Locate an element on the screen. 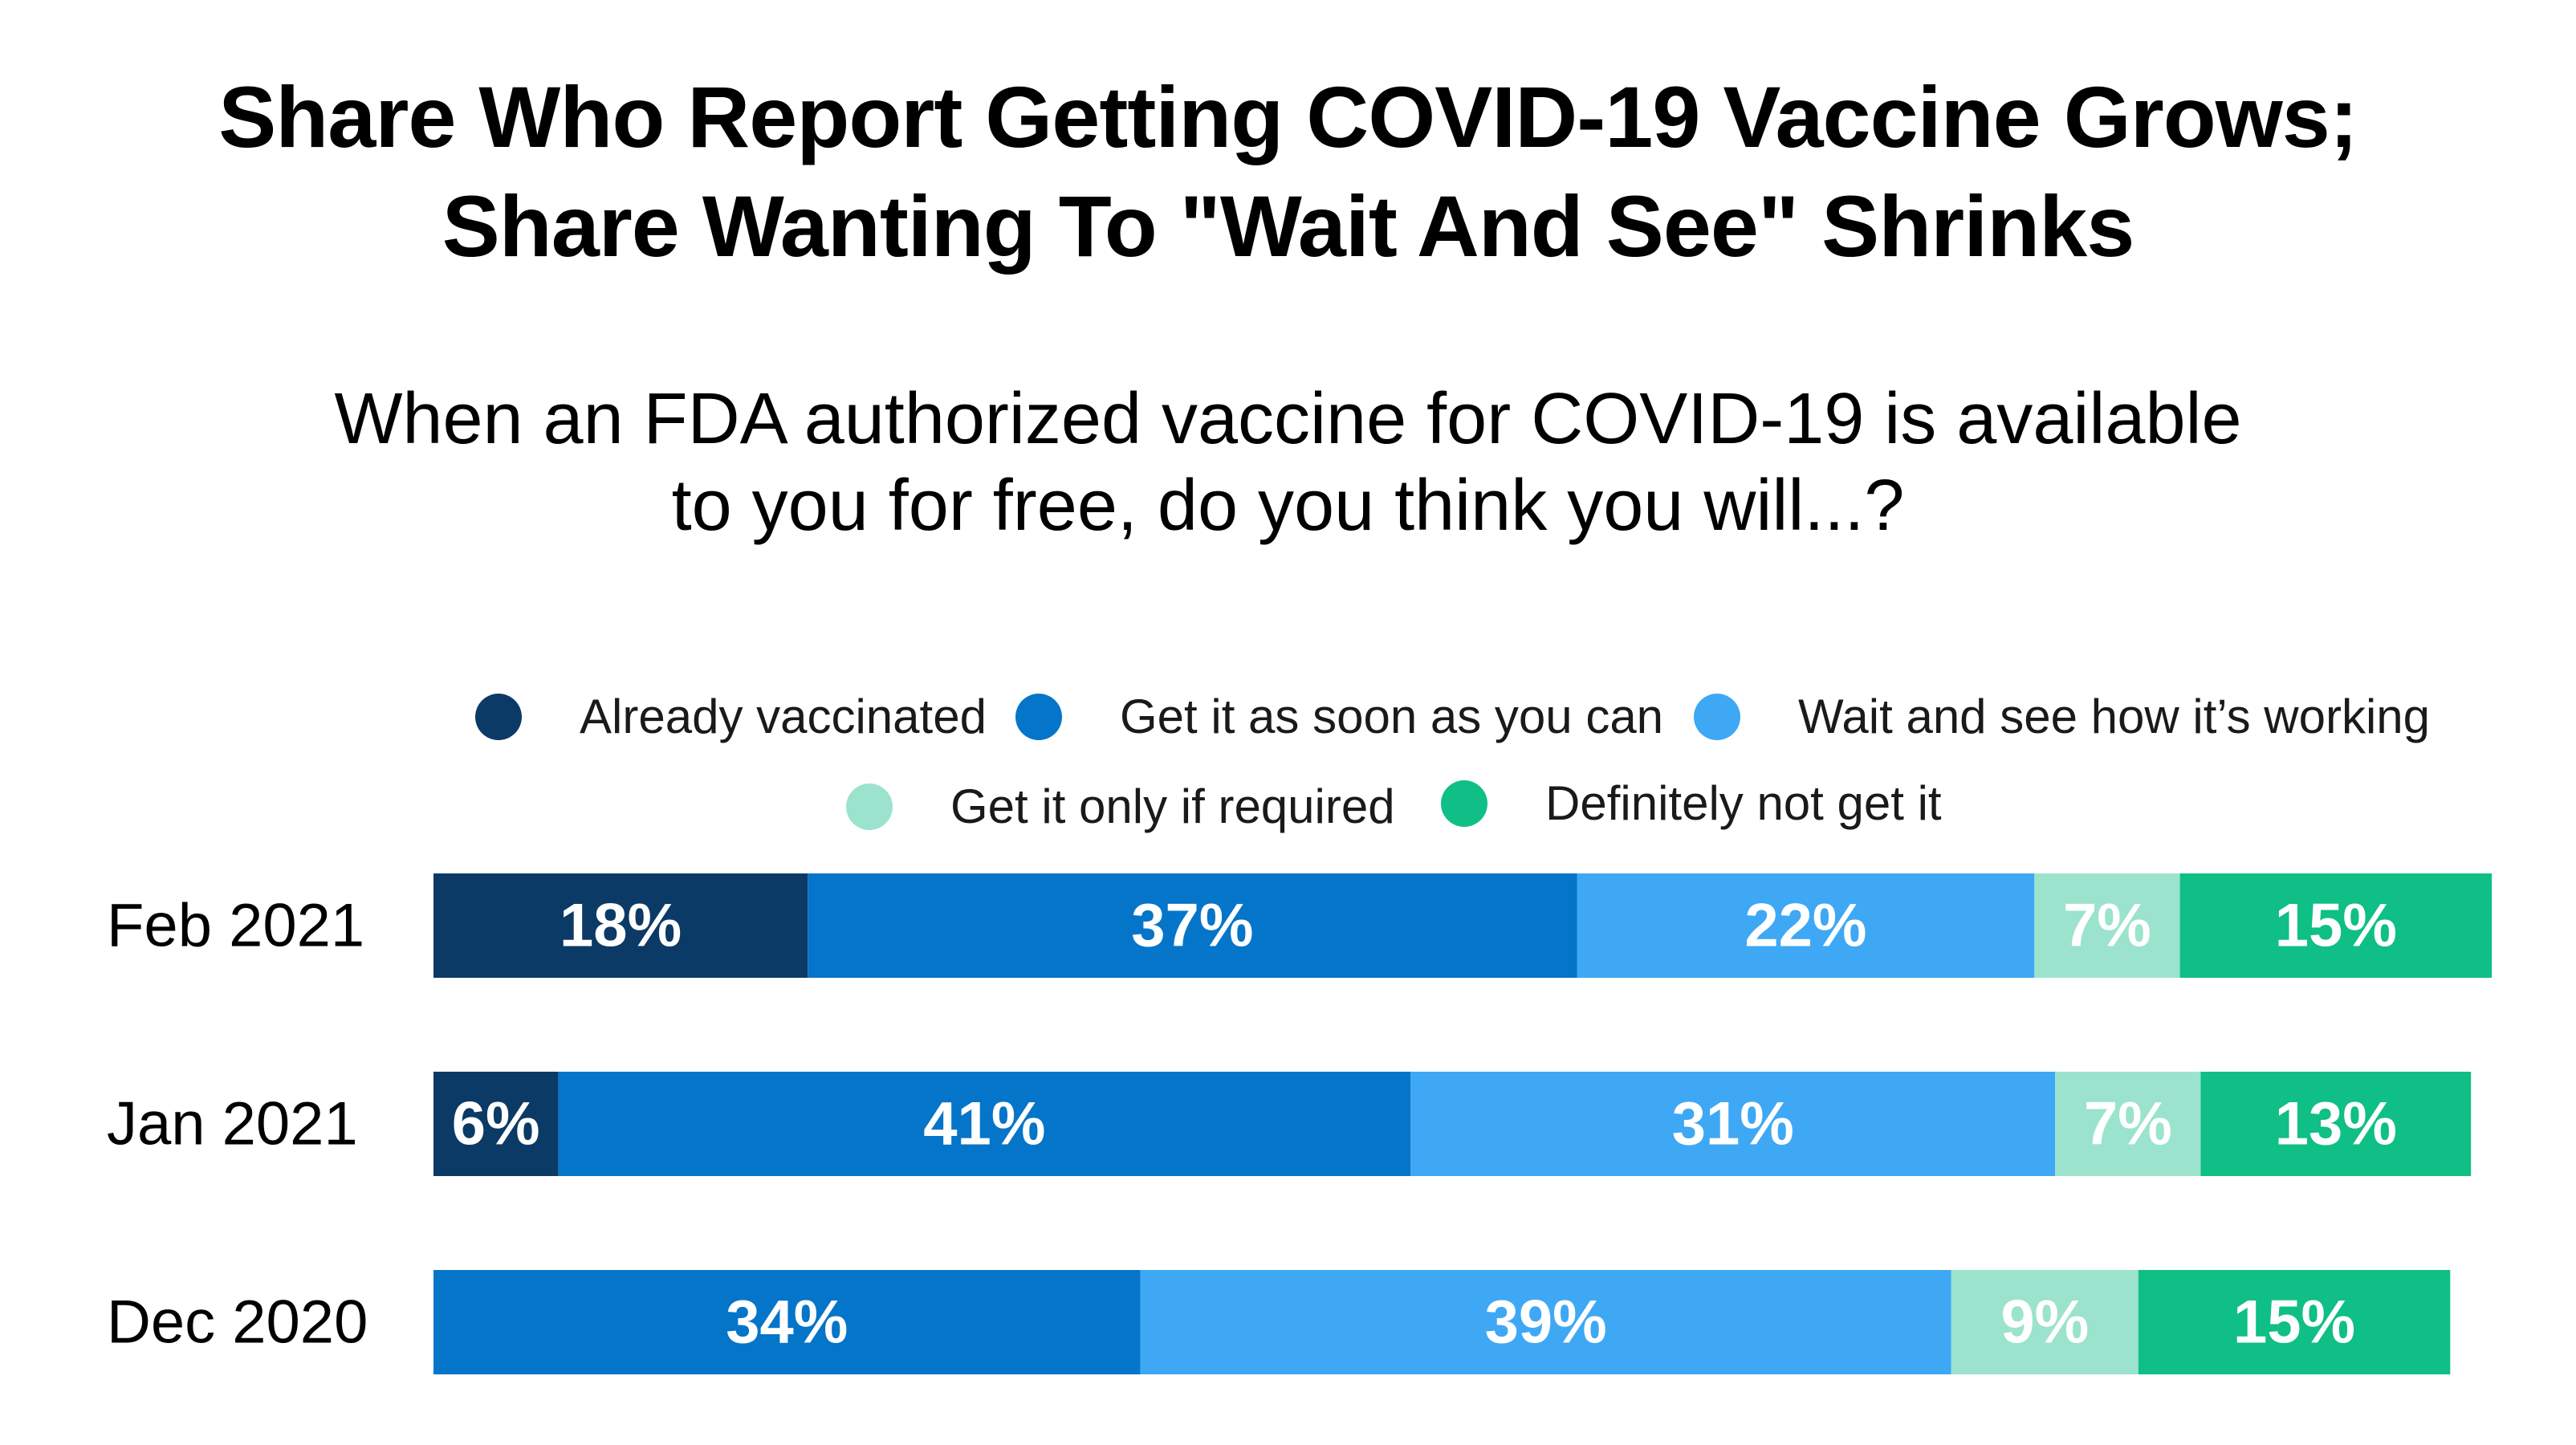  legend-item-already-vaccinated: Already vaccinated is located at coordinates (731, 716).